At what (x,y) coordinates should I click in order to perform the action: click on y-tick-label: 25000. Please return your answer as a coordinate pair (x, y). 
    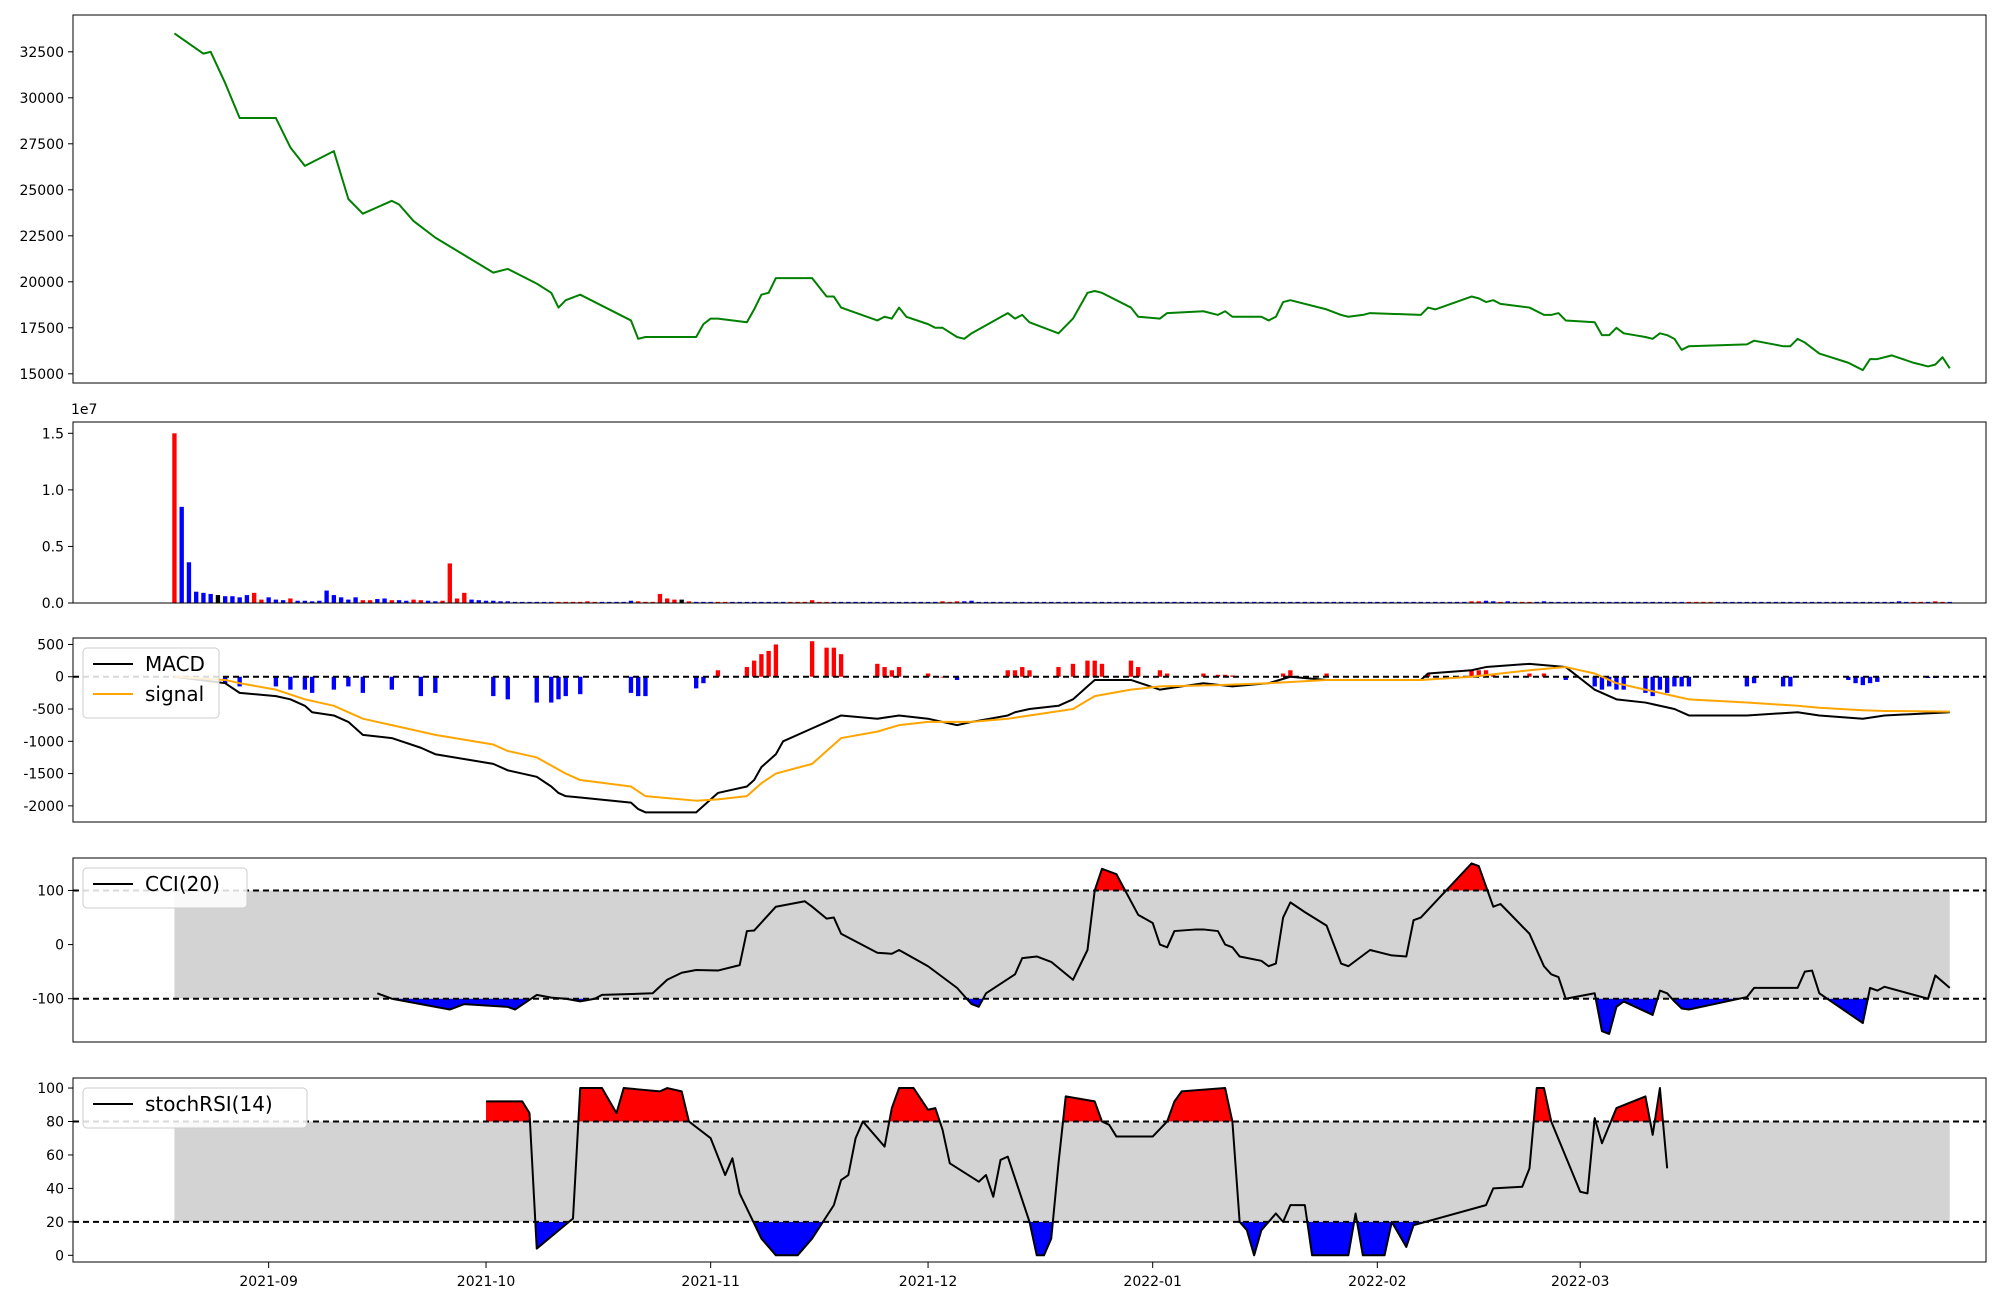
    Looking at the image, I should click on (41, 191).